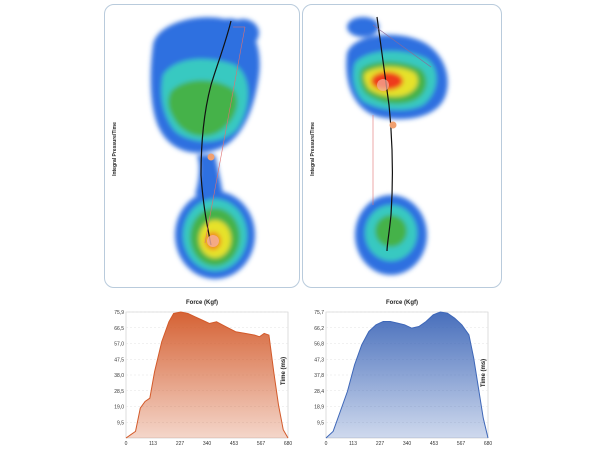 This screenshot has width=600, height=450. Describe the element at coordinates (402, 303) in the screenshot. I see `right-chart-title: Force (Kgf)` at that location.